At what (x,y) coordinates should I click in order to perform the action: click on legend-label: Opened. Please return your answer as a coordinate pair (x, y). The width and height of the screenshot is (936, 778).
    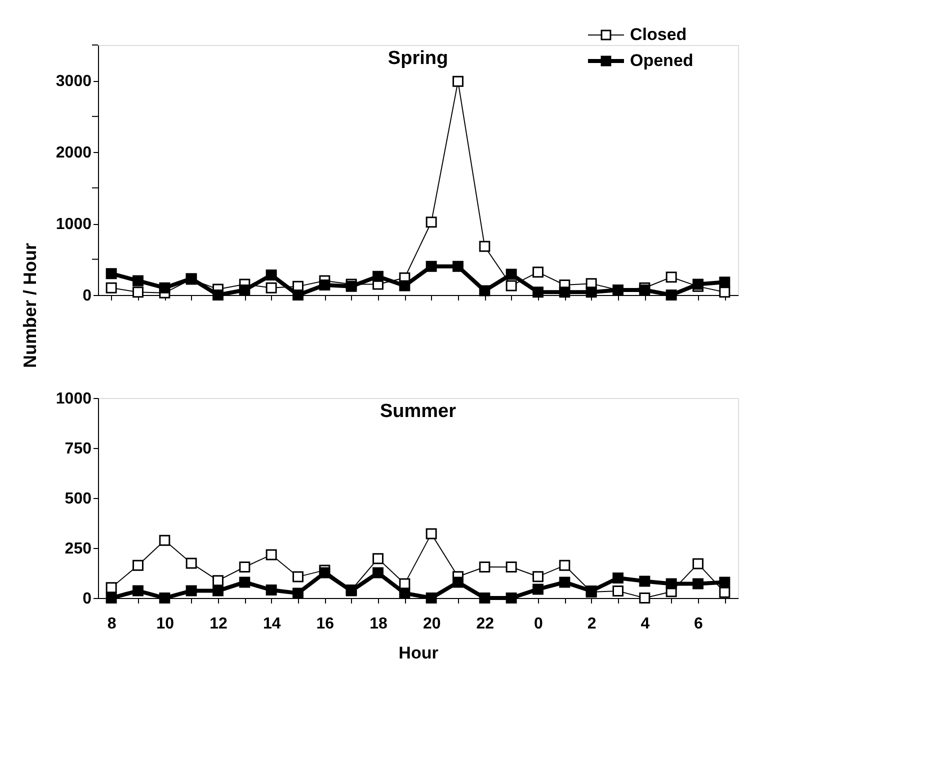
    Looking at the image, I should click on (662, 60).